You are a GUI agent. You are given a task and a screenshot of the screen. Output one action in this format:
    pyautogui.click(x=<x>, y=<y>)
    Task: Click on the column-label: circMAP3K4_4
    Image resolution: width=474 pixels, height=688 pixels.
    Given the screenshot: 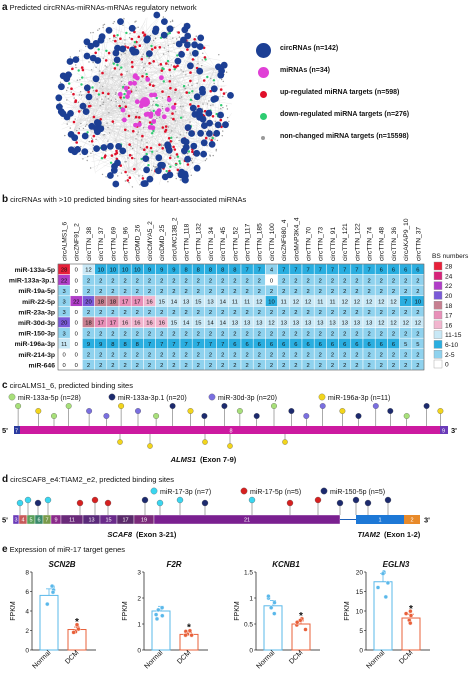 What is the action you would take?
    pyautogui.click(x=296, y=239)
    